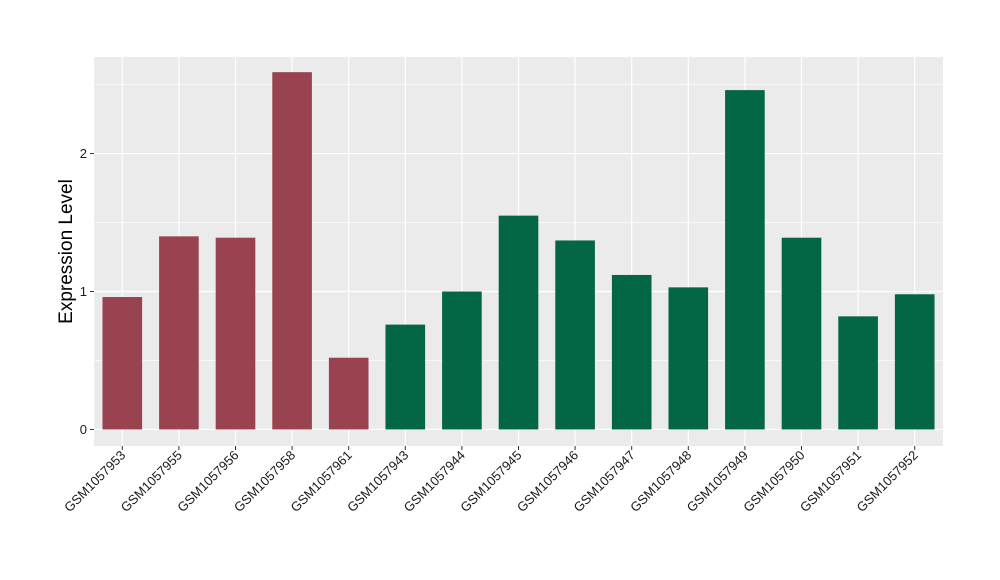 This screenshot has width=1000, height=580. Describe the element at coordinates (179, 333) in the screenshot. I see `bar-GSM1057955` at that location.